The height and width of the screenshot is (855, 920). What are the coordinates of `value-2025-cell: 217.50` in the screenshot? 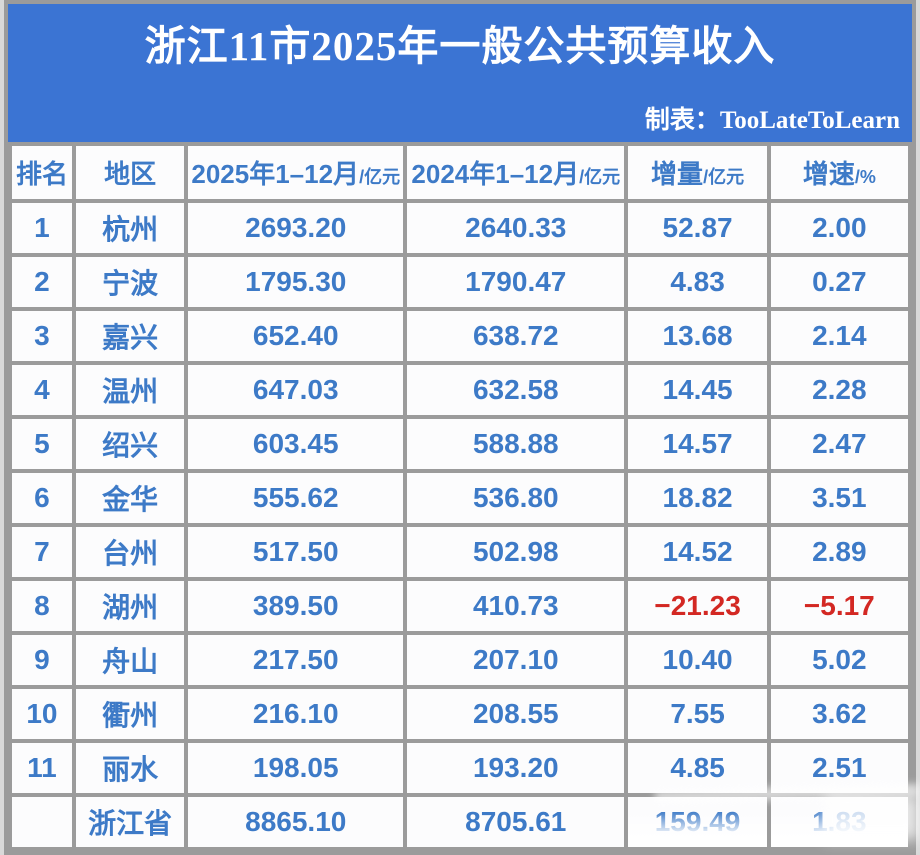 It's located at (296, 660).